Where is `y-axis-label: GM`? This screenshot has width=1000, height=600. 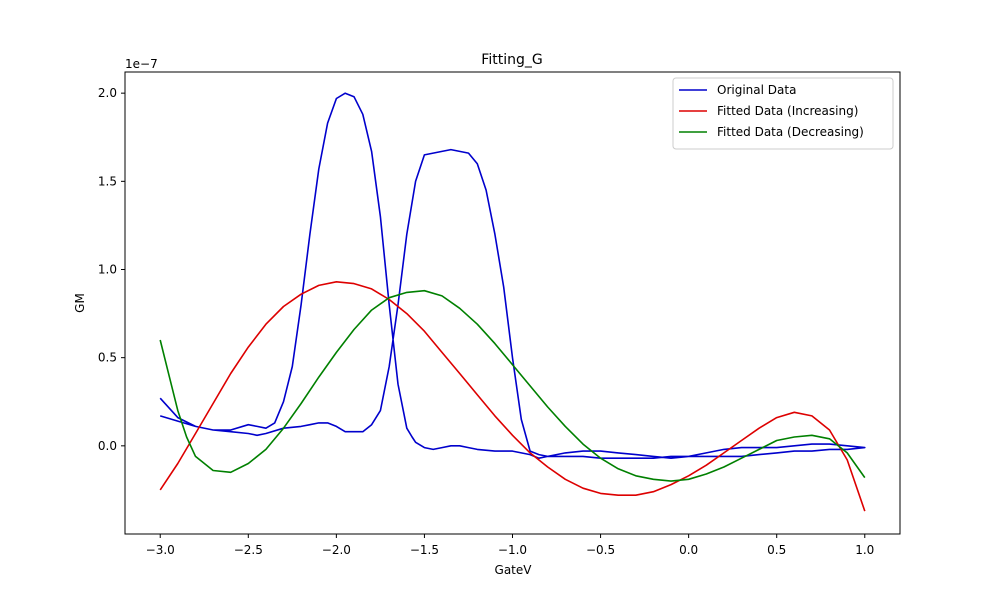 y-axis-label: GM is located at coordinates (80, 303).